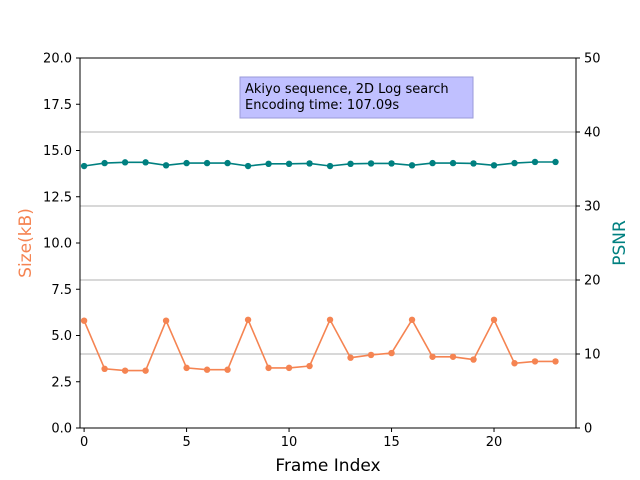 The image size is (640, 480). What do you see at coordinates (186, 442) in the screenshot?
I see `x-tick-label: 5` at bounding box center [186, 442].